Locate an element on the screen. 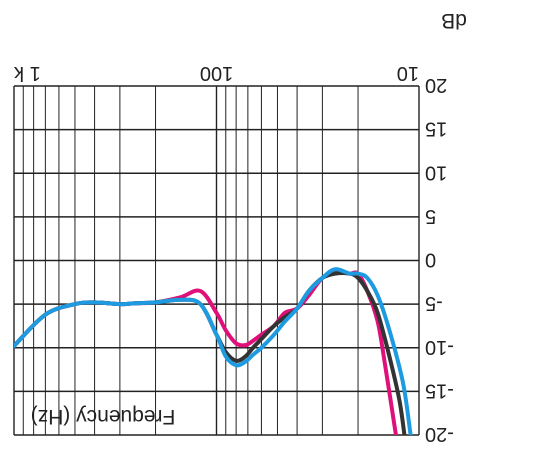 This screenshot has height=460, width=540. x-tick-label: 100 is located at coordinates (216, 73).